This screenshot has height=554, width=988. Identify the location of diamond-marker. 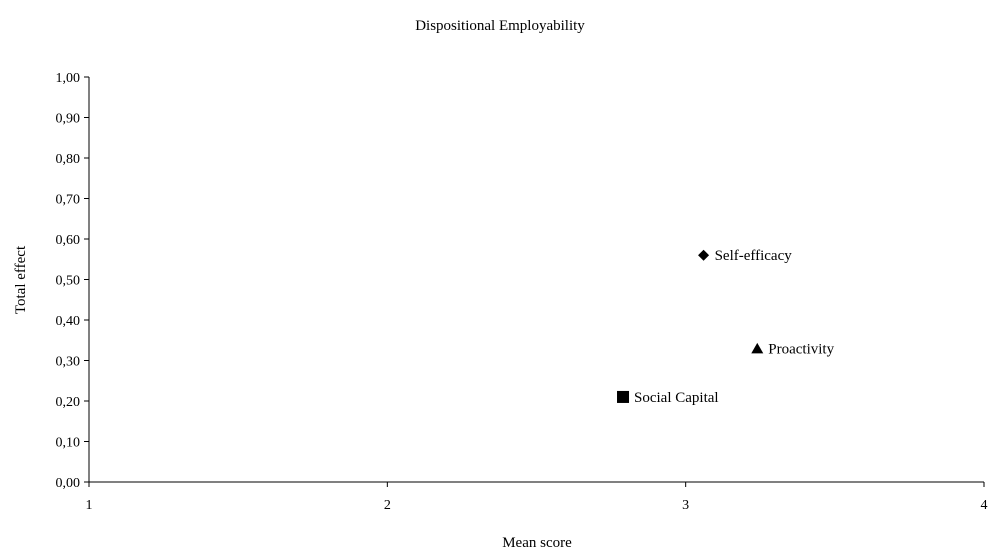
(704, 255).